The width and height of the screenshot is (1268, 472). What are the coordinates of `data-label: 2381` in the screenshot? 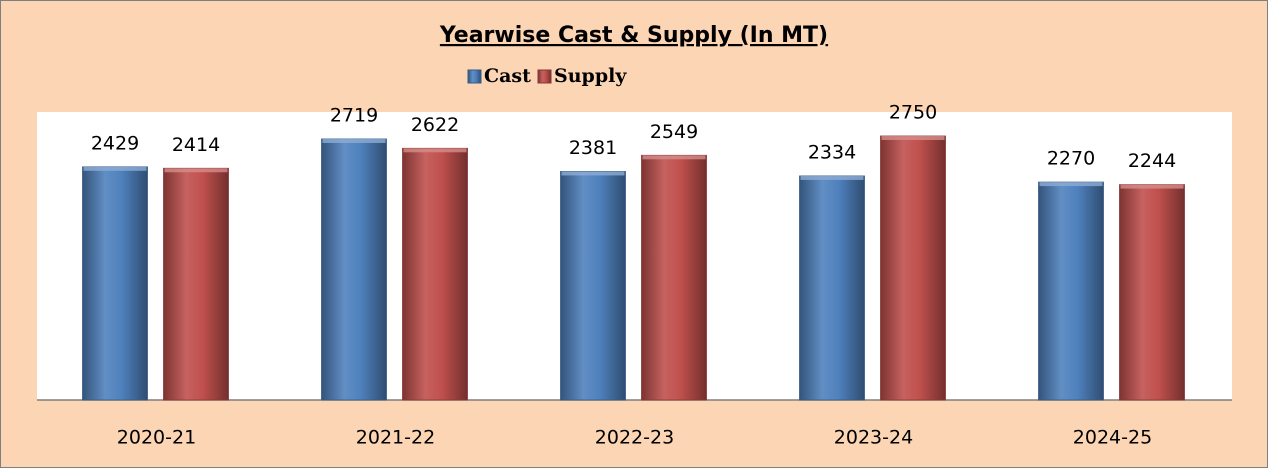 It's located at (593, 148).